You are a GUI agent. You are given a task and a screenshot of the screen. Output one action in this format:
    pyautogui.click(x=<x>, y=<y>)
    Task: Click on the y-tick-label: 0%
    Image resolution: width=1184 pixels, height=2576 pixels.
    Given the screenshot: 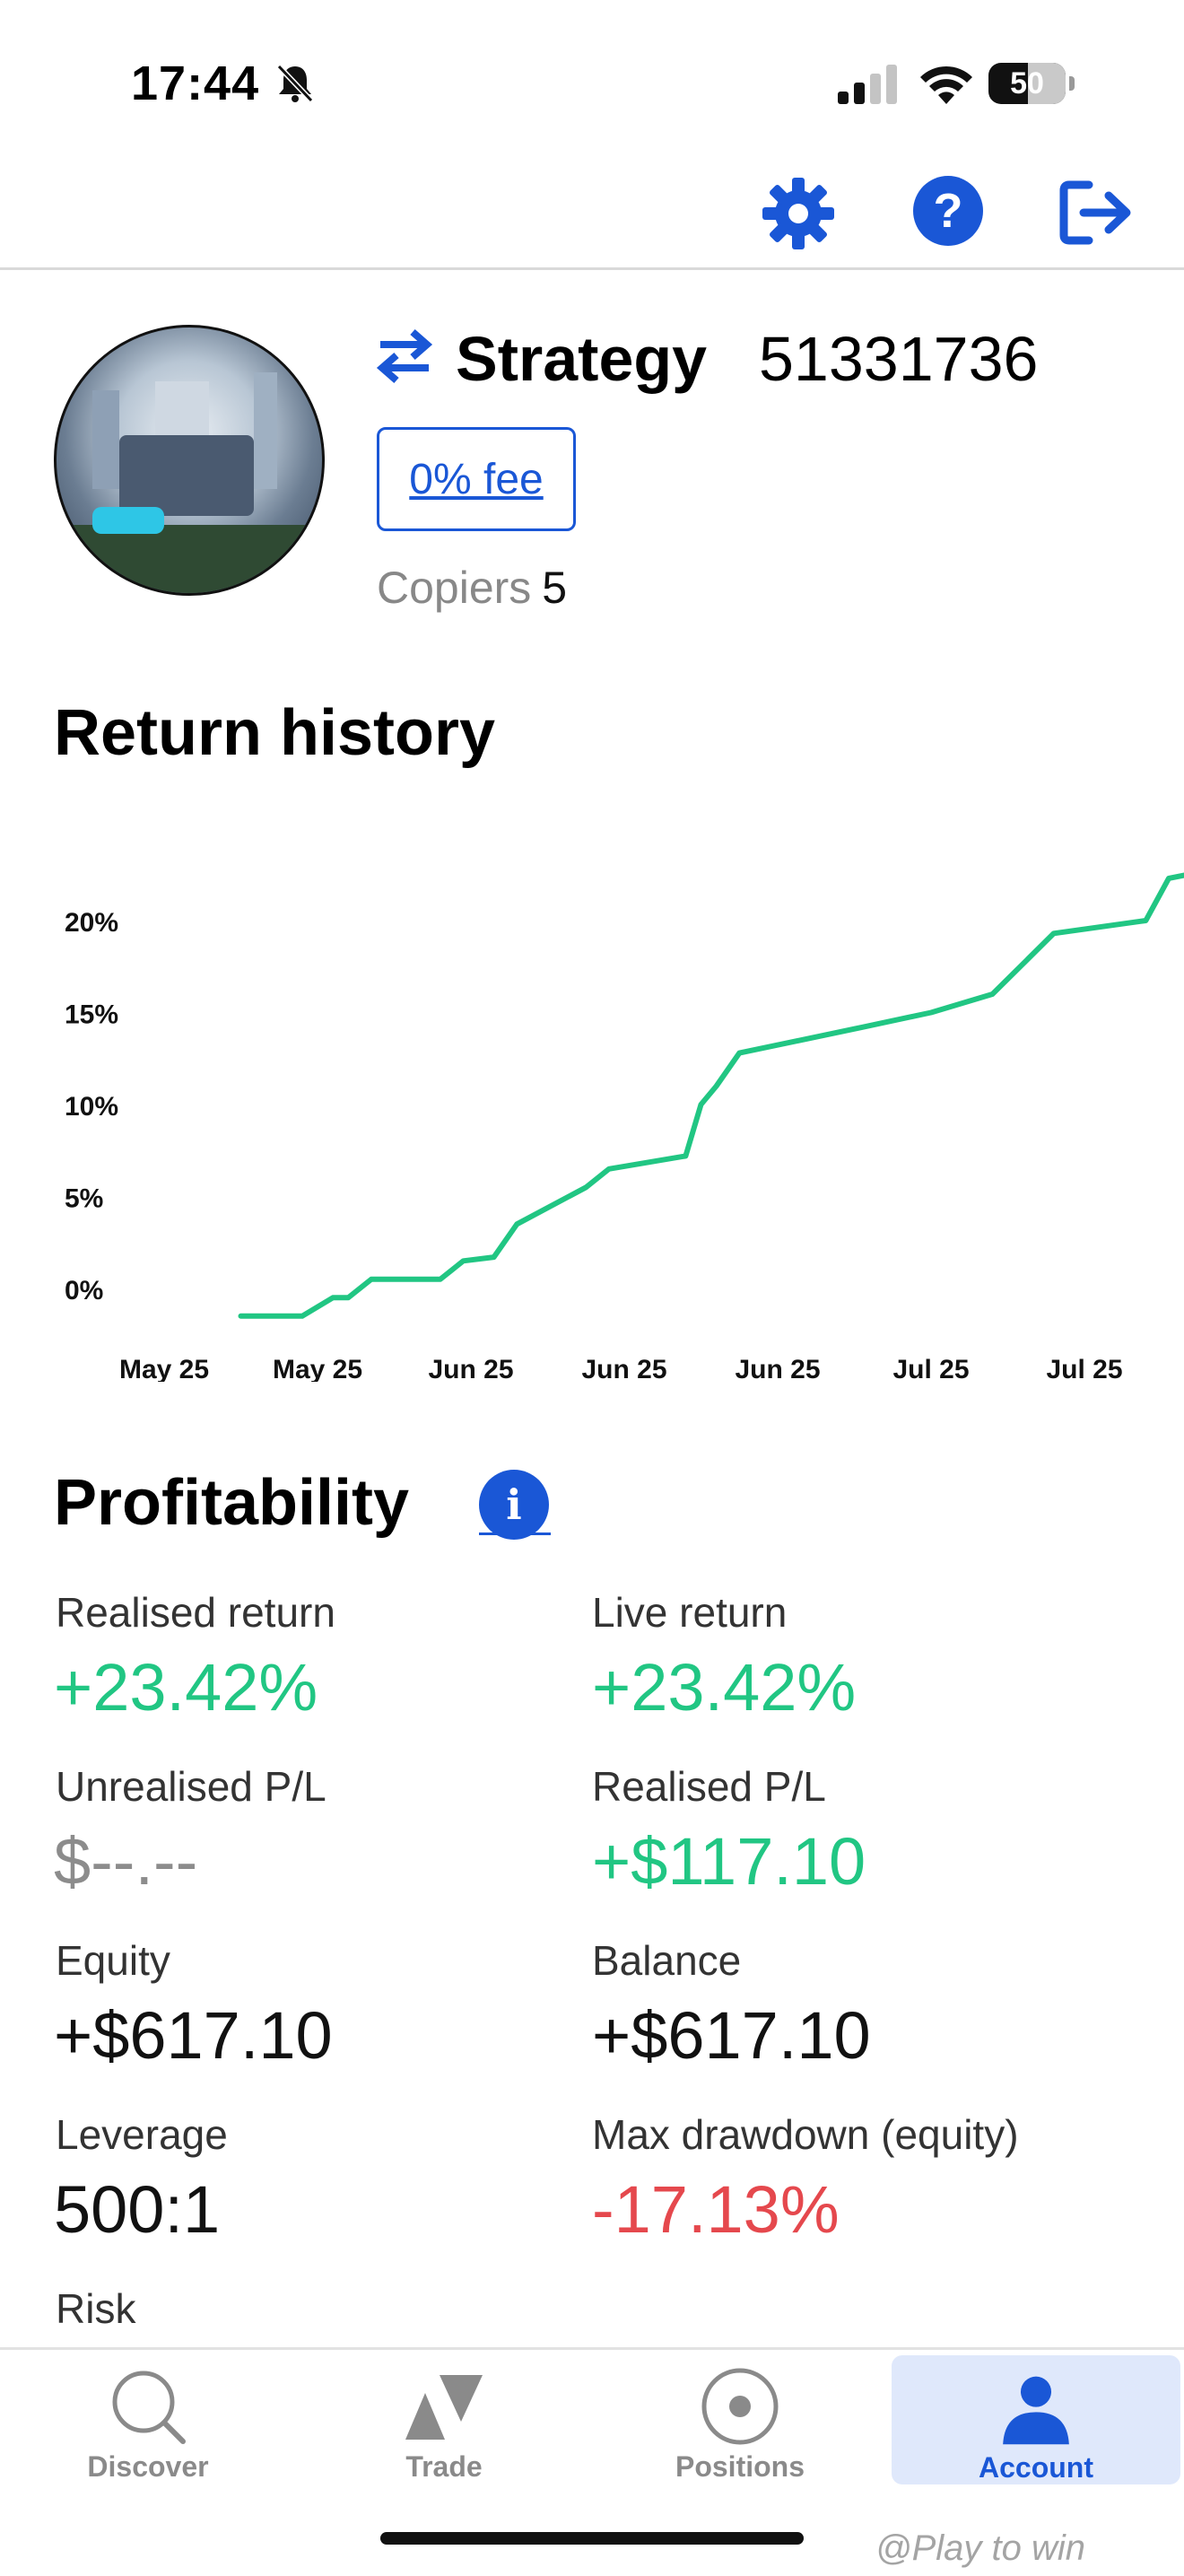 What is the action you would take?
    pyautogui.click(x=84, y=1291)
    